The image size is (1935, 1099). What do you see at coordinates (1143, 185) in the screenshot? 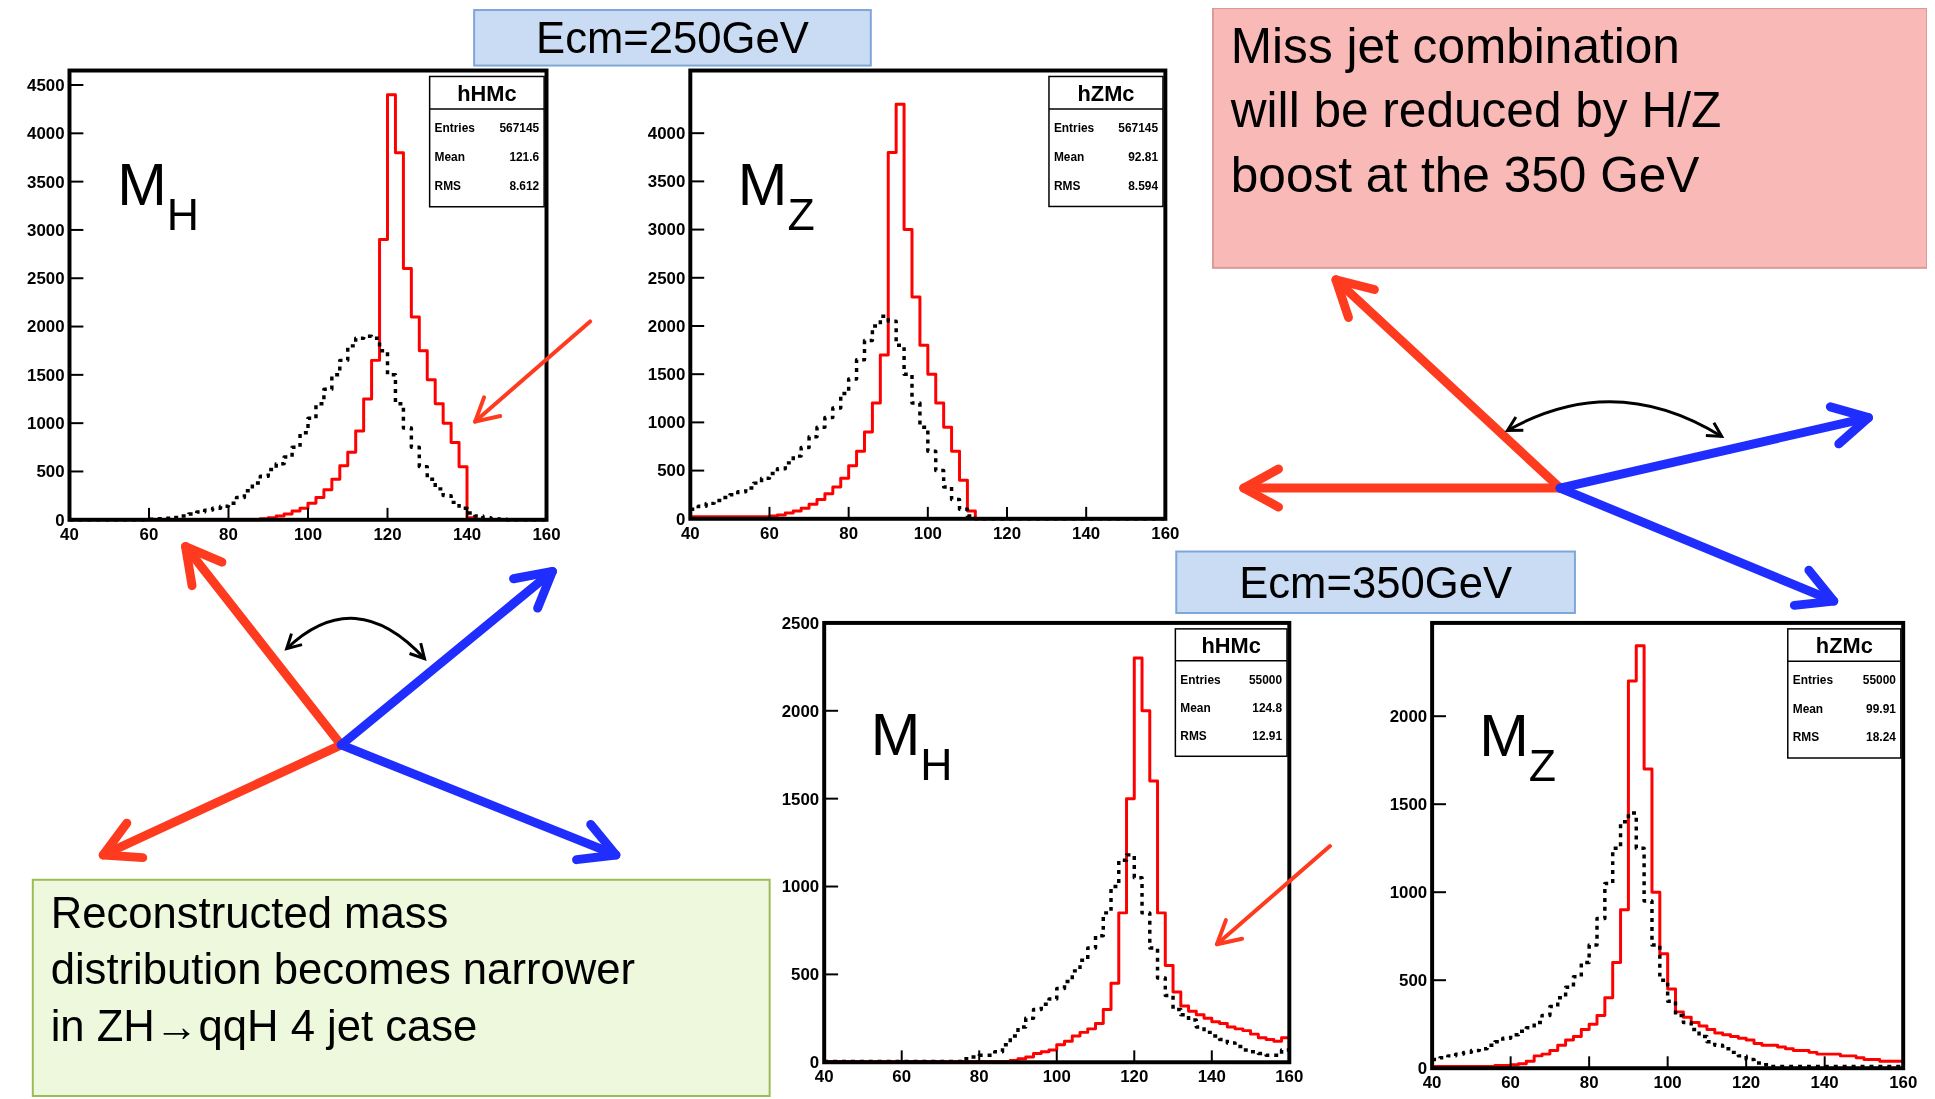
I see `annotation: 8.594` at bounding box center [1143, 185].